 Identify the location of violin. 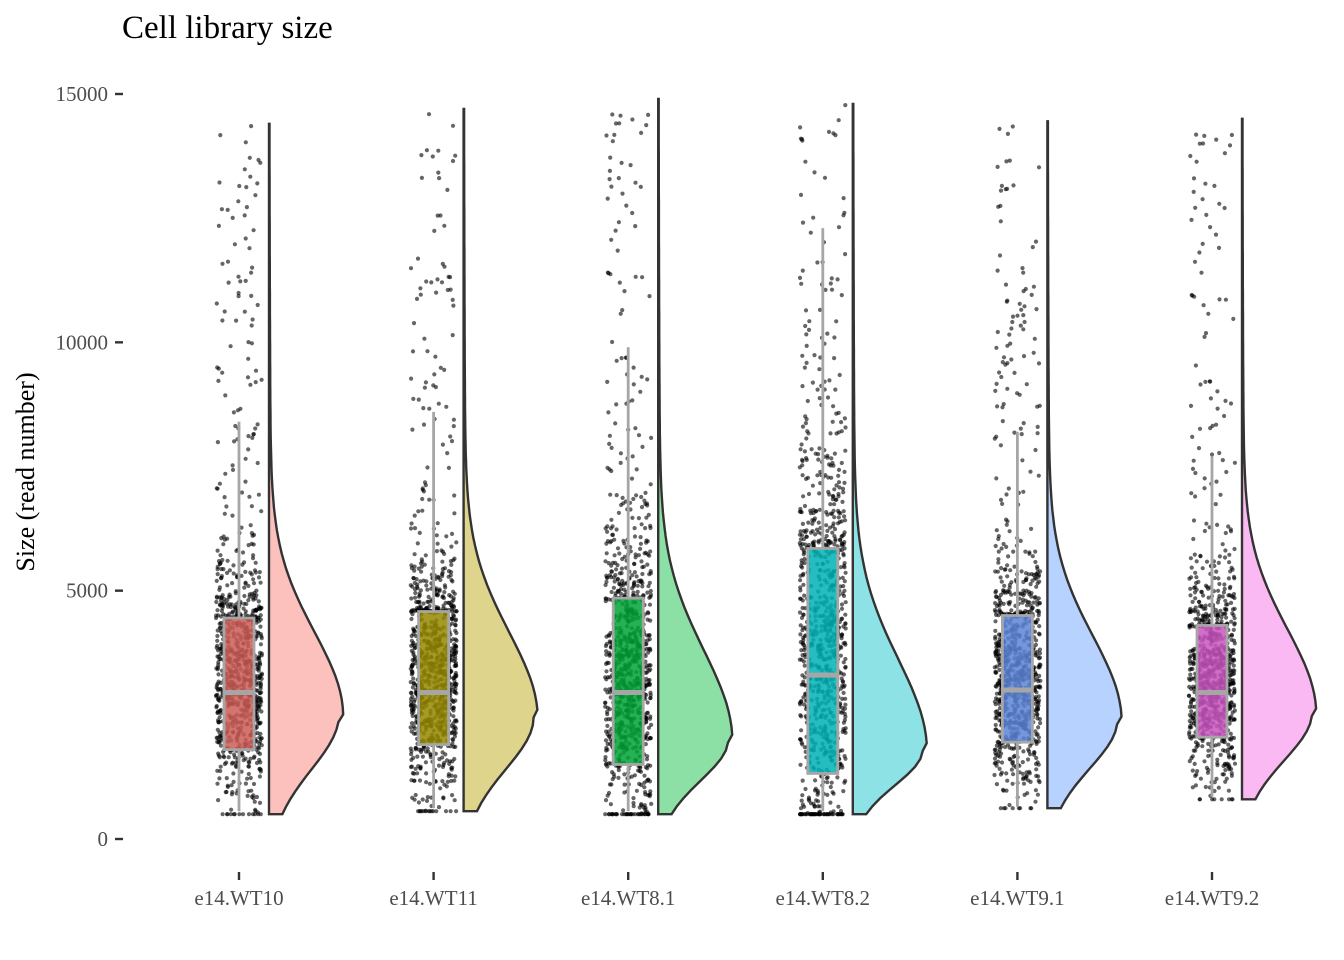
(889, 459).